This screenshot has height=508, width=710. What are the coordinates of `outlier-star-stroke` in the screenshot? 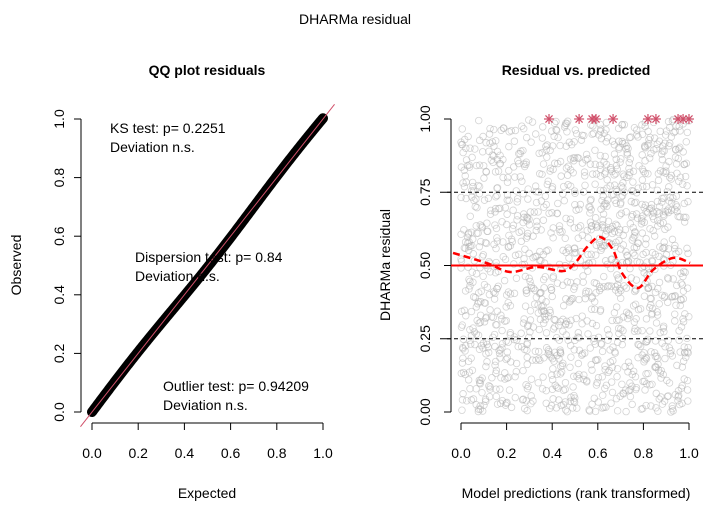 It's located at (579, 119).